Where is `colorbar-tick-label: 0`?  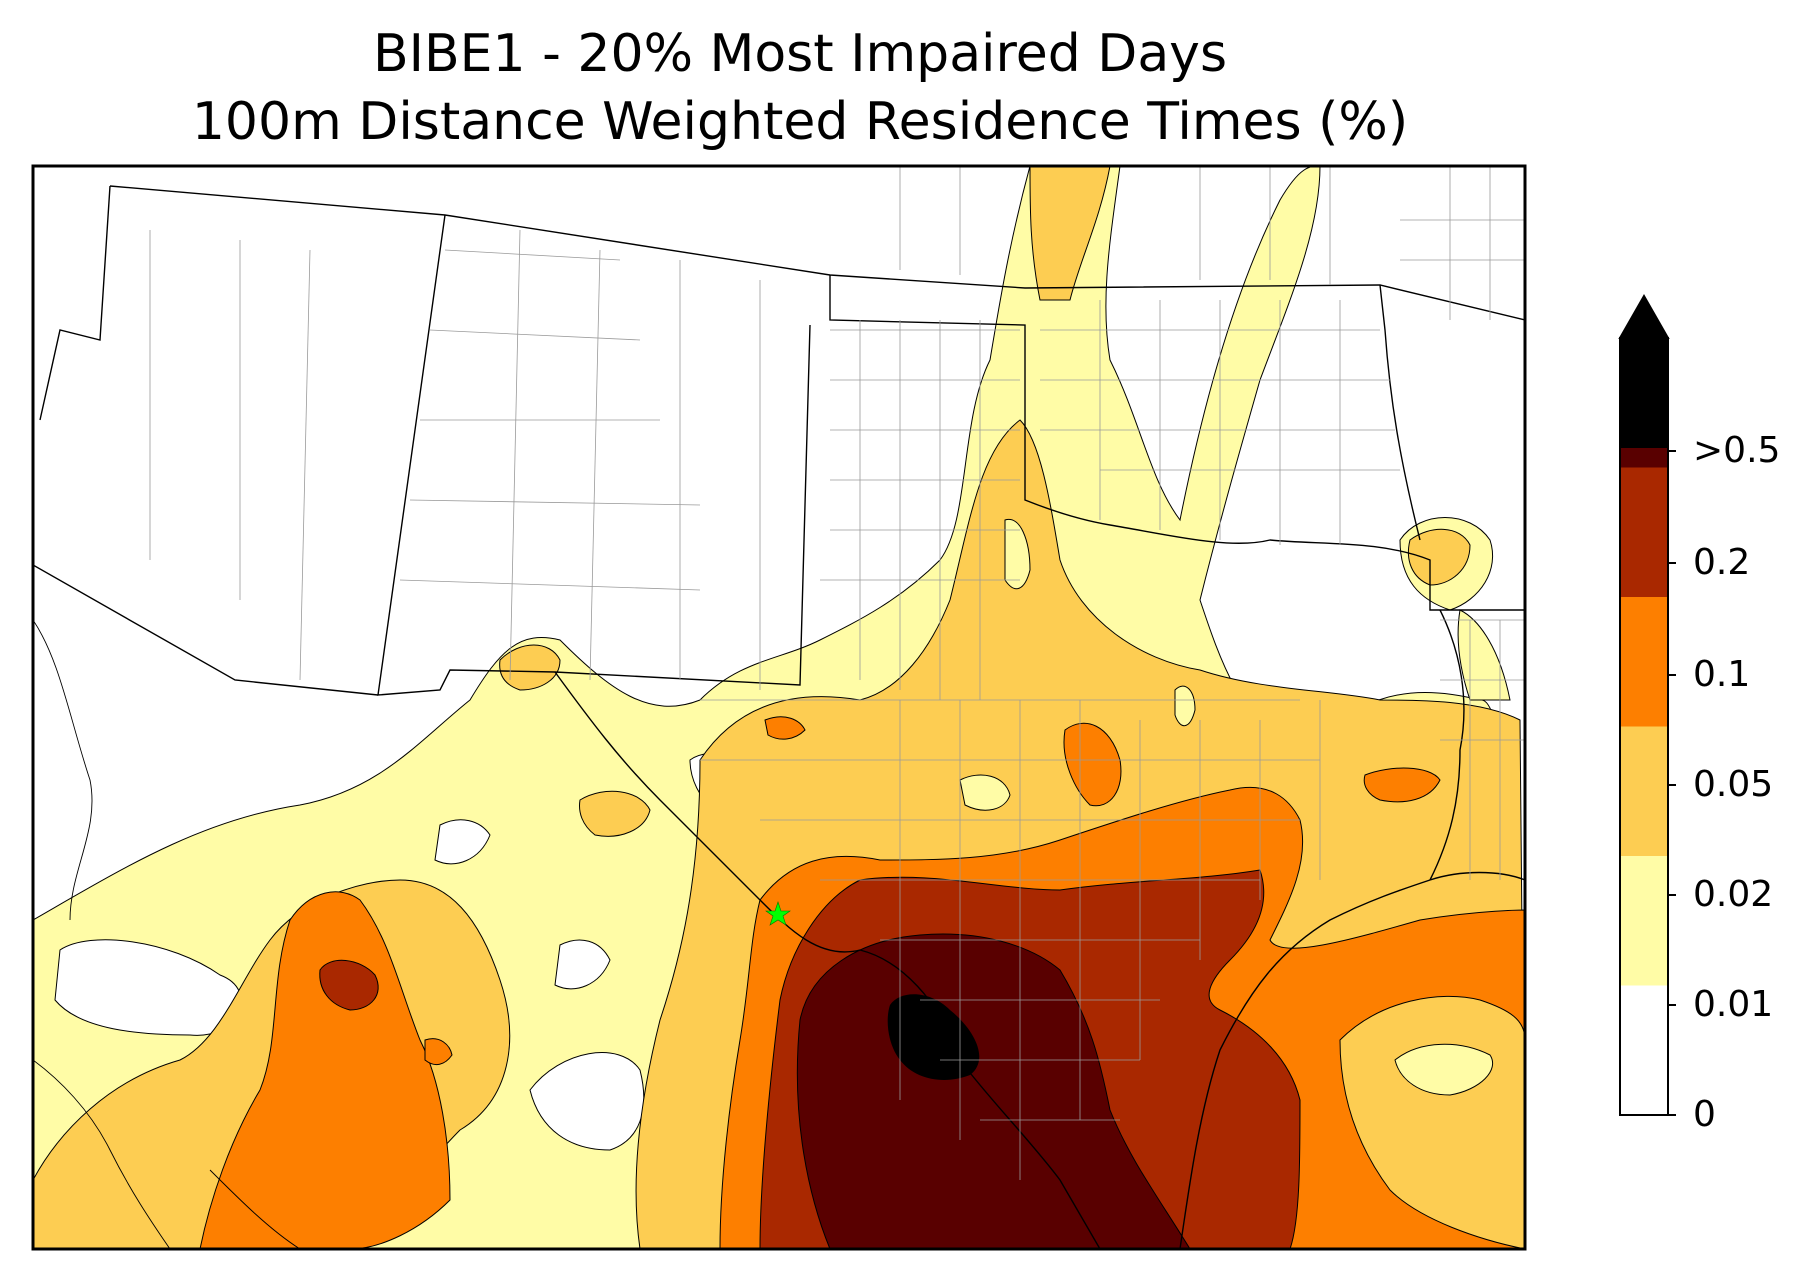
colorbar-tick-label: 0 is located at coordinates (1704, 1114).